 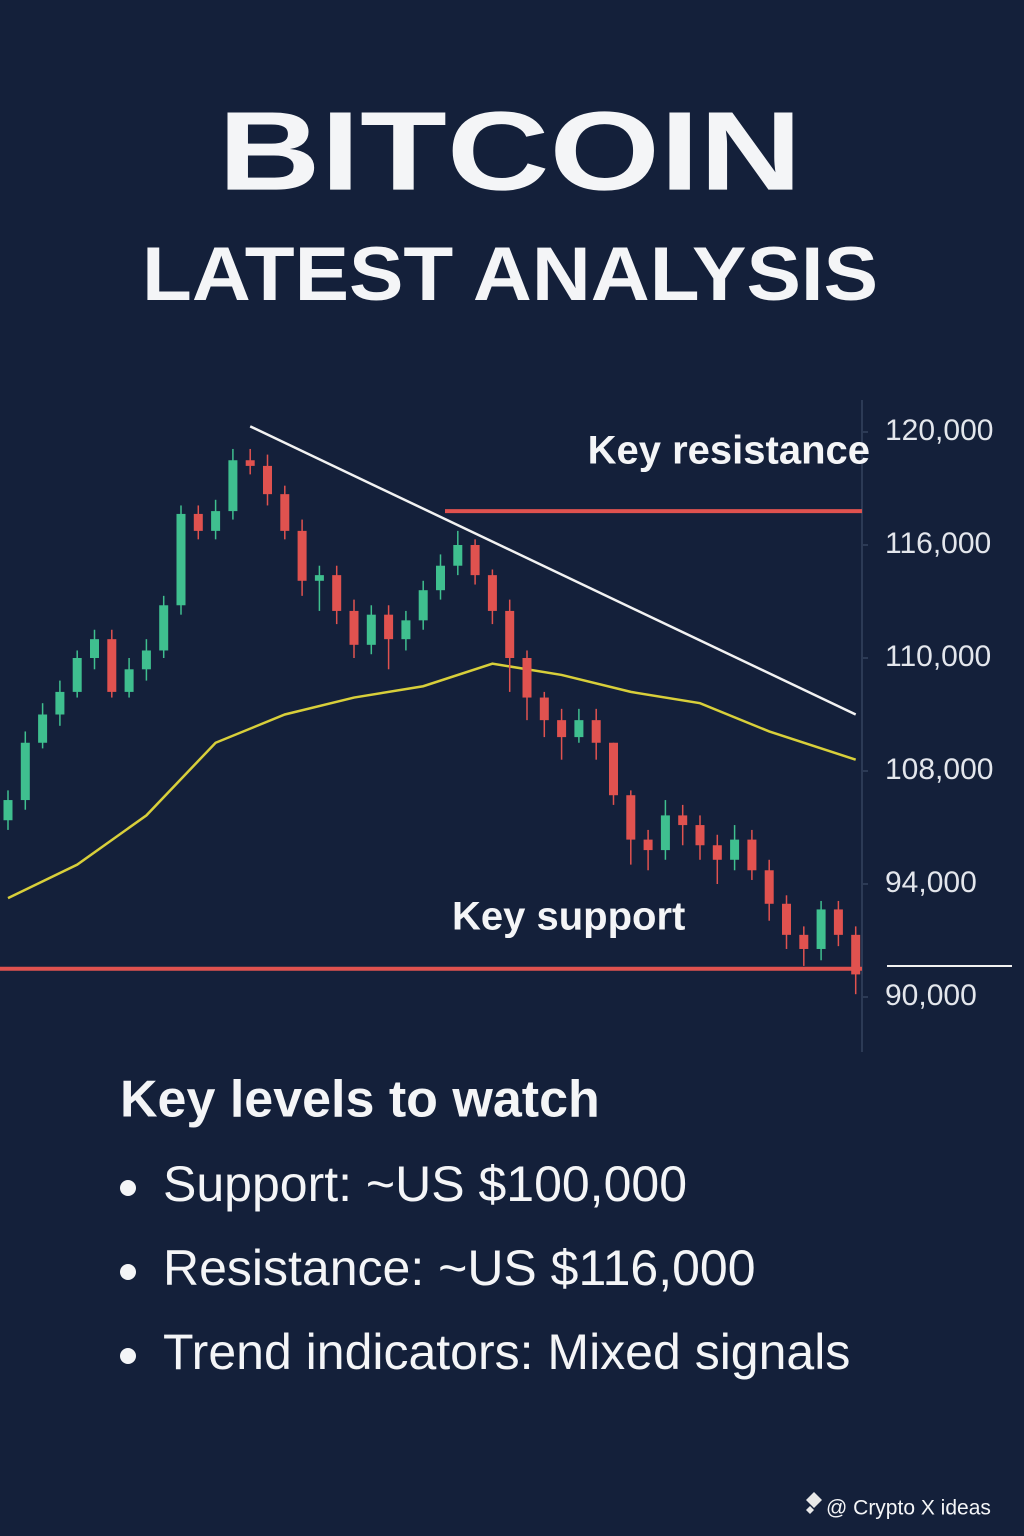 What do you see at coordinates (938, 656) in the screenshot?
I see `y-tick-label: 110,000` at bounding box center [938, 656].